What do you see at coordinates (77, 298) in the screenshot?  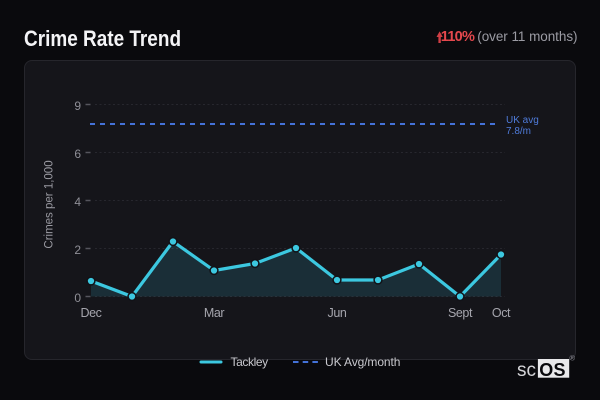 I see `svg-text: 0` at bounding box center [77, 298].